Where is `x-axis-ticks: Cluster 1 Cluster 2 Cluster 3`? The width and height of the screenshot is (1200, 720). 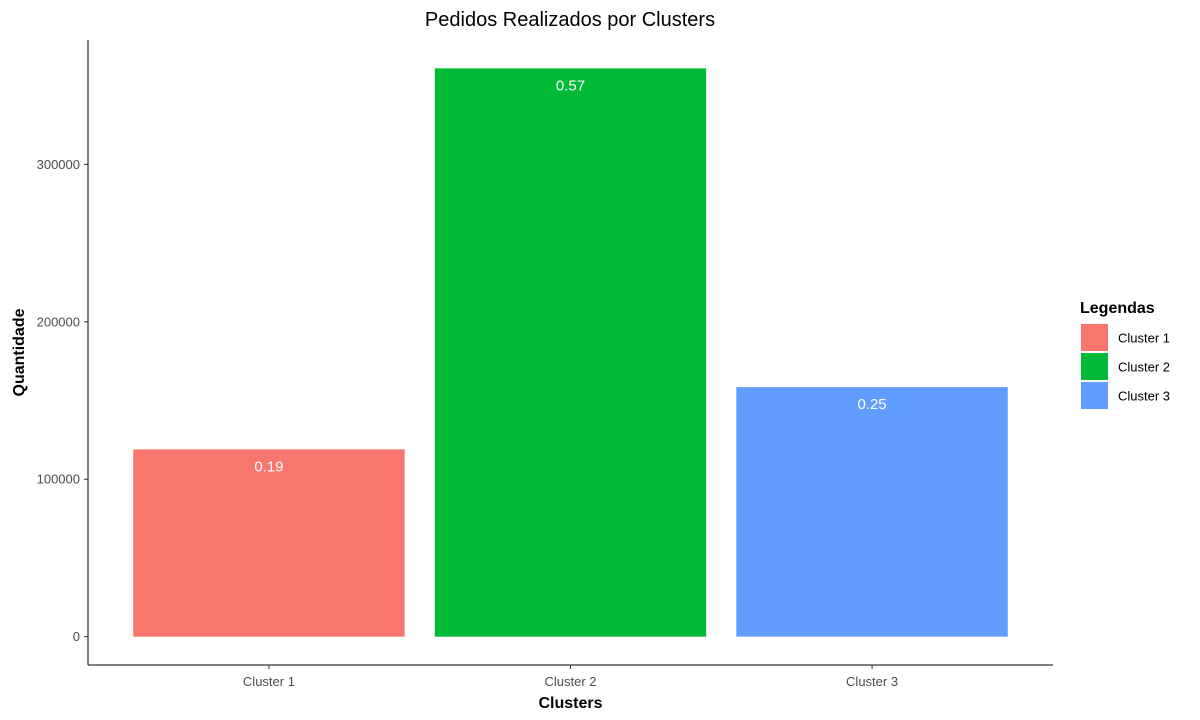
x-axis-ticks: Cluster 1 Cluster 2 Cluster 3 is located at coordinates (570, 677).